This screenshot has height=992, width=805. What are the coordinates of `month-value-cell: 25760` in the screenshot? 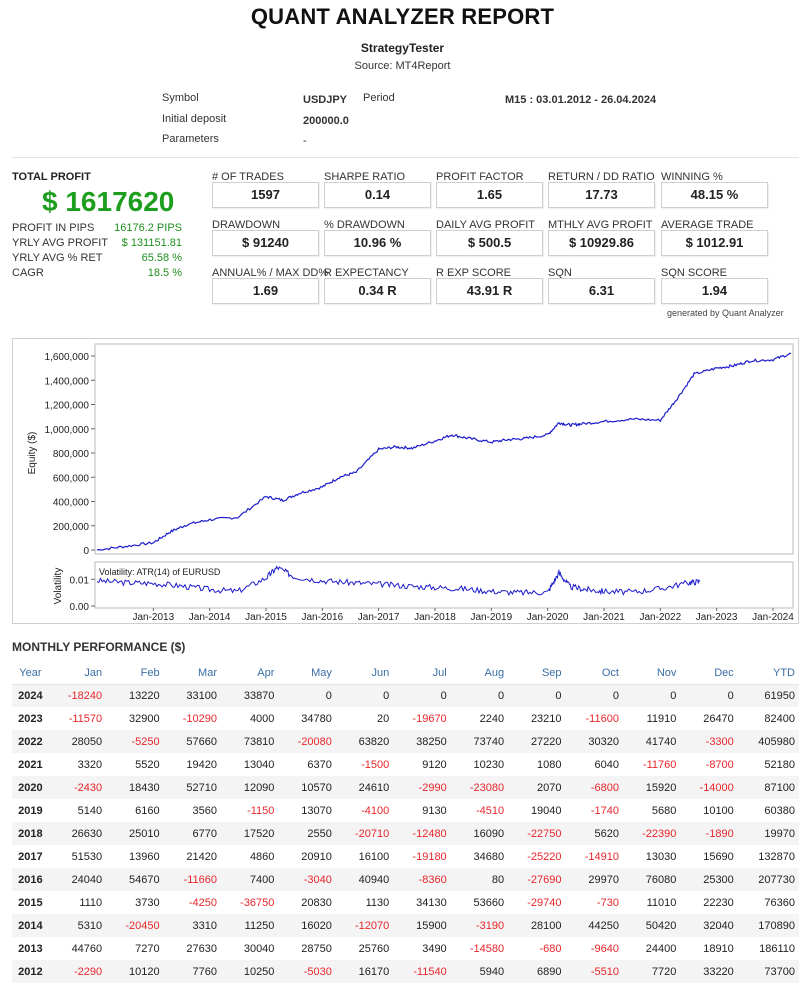 It's located at (374, 948).